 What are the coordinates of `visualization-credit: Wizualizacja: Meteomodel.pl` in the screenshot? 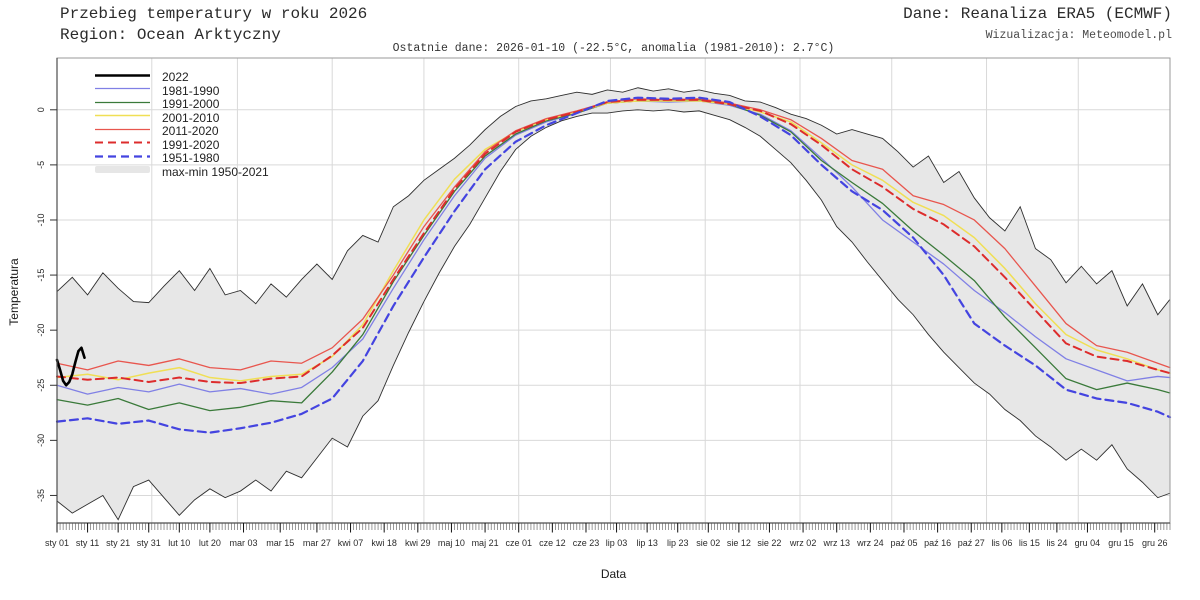 It's located at (1078, 35).